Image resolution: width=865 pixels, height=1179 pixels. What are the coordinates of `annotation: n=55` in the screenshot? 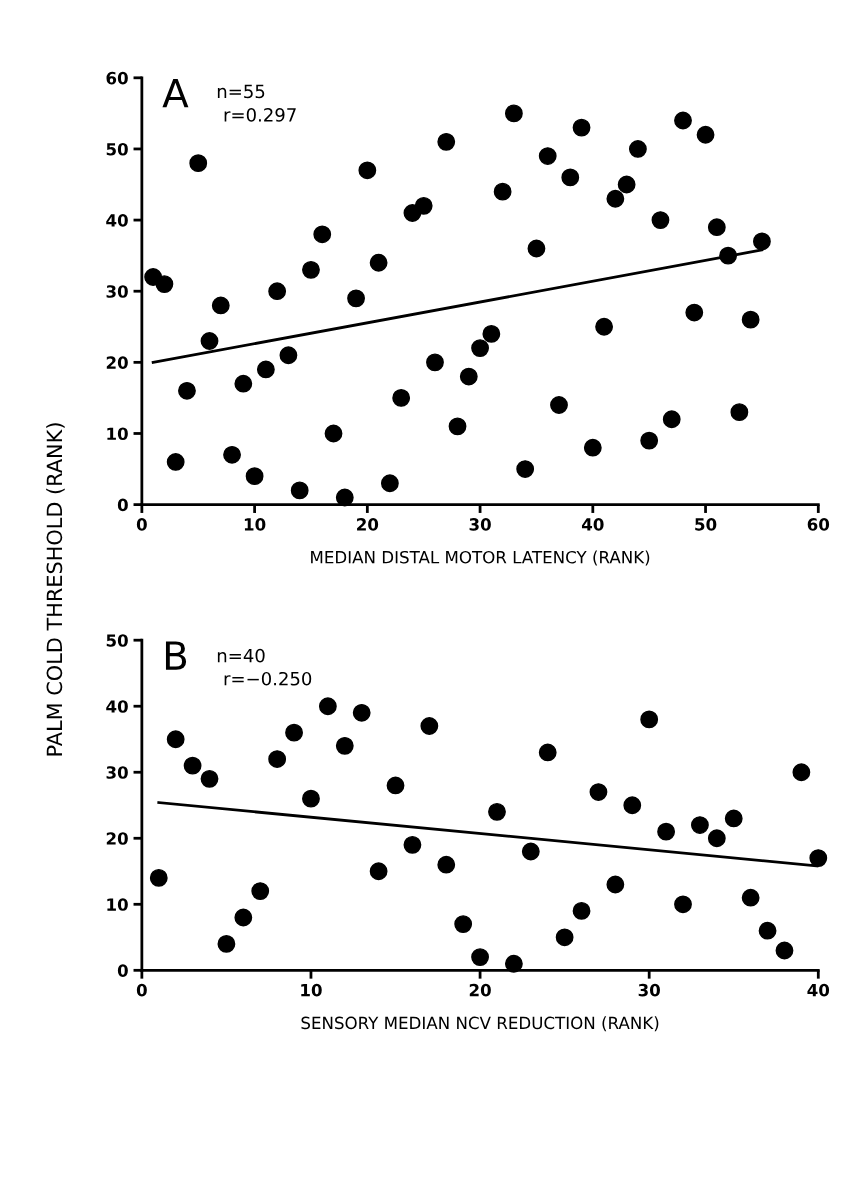 It's located at (241, 91).